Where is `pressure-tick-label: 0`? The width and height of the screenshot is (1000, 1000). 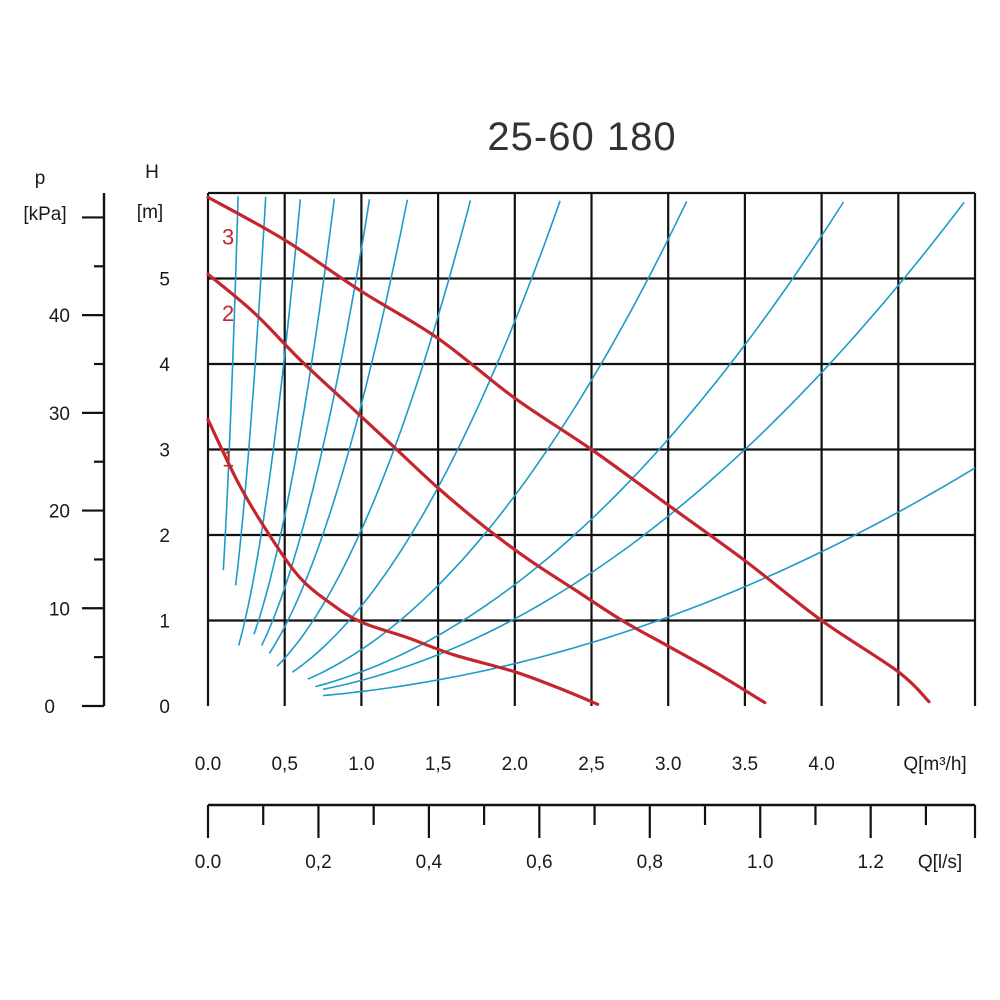 pressure-tick-label: 0 is located at coordinates (49, 707).